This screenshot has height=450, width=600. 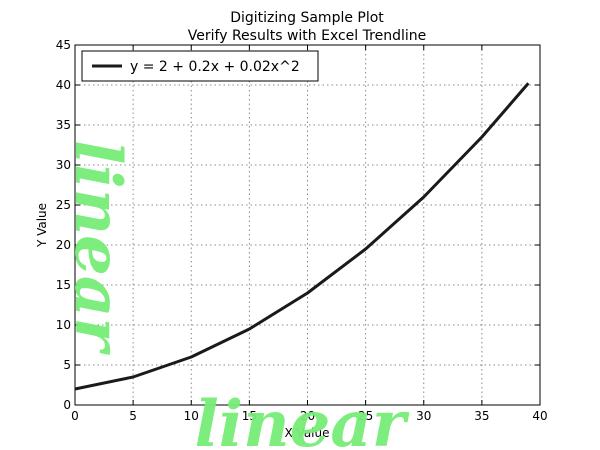 I want to click on x-tick-label: 40, so click(x=539, y=416).